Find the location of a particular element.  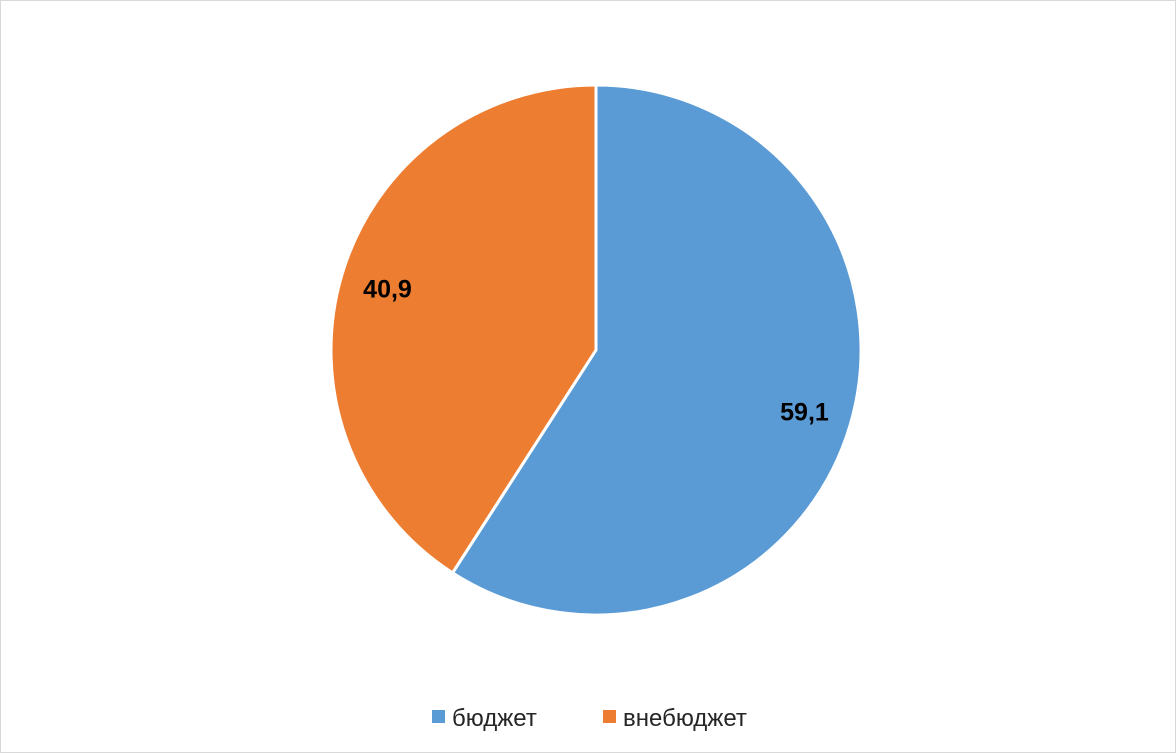

data-label-1: 59,1 is located at coordinates (804, 412).